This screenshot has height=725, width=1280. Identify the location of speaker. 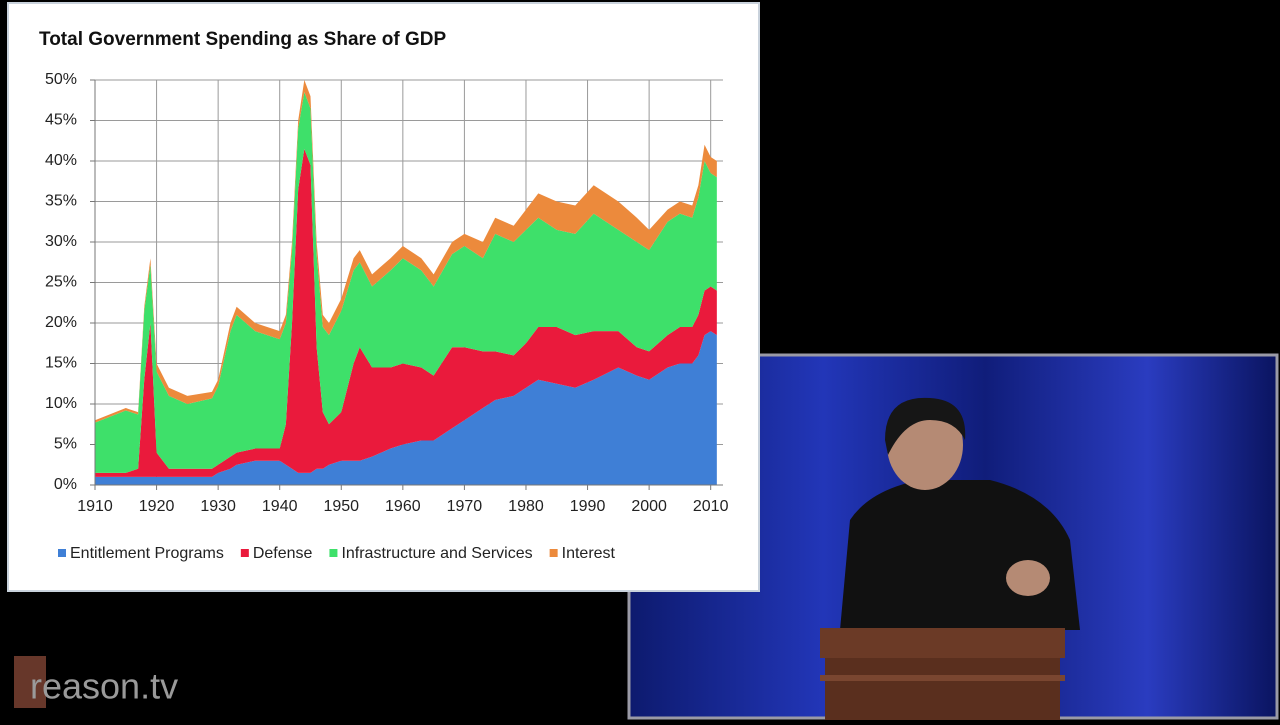
(960, 513).